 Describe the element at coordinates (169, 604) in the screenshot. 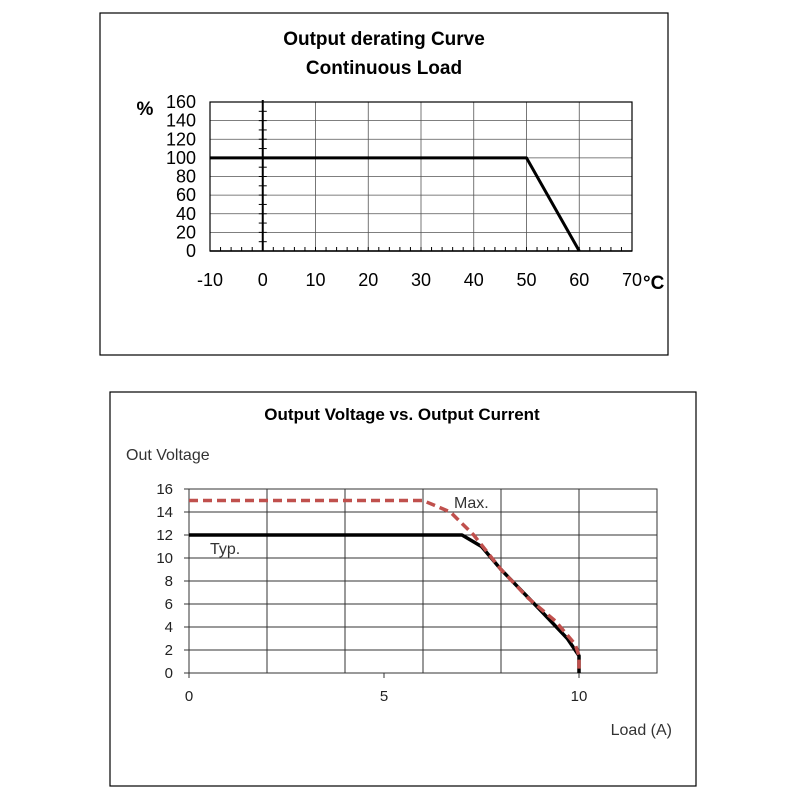

I see `chart2-y-tick-label: 6` at that location.